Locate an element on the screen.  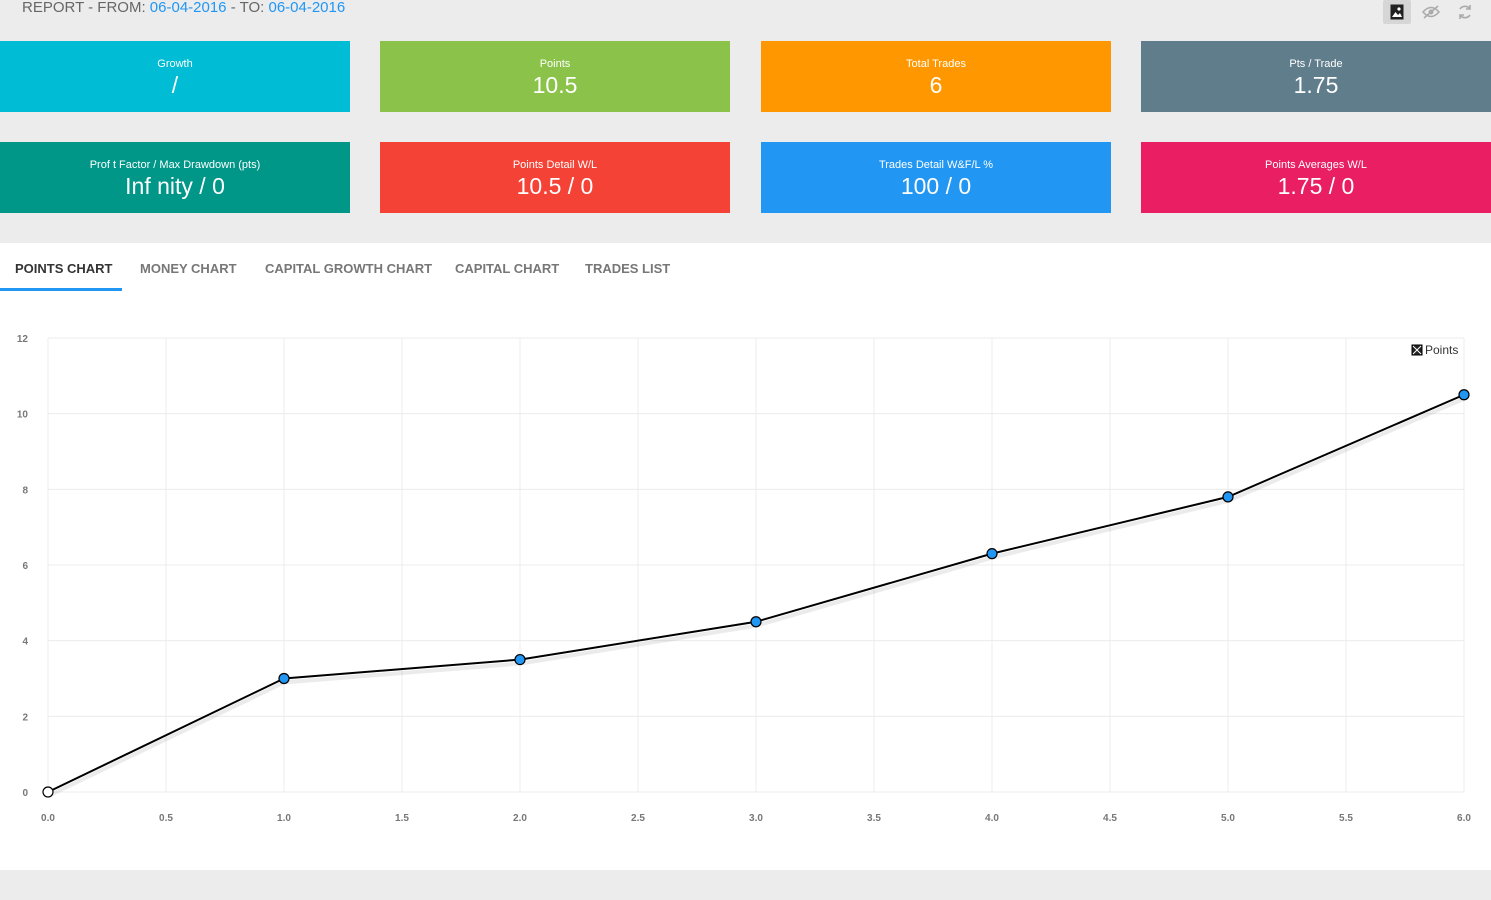
legend-label: Points is located at coordinates (1441, 350).